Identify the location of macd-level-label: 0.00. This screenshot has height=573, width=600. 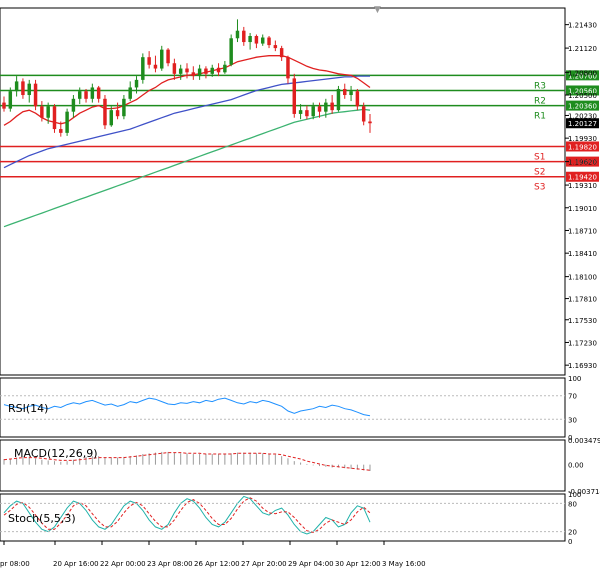
(576, 466).